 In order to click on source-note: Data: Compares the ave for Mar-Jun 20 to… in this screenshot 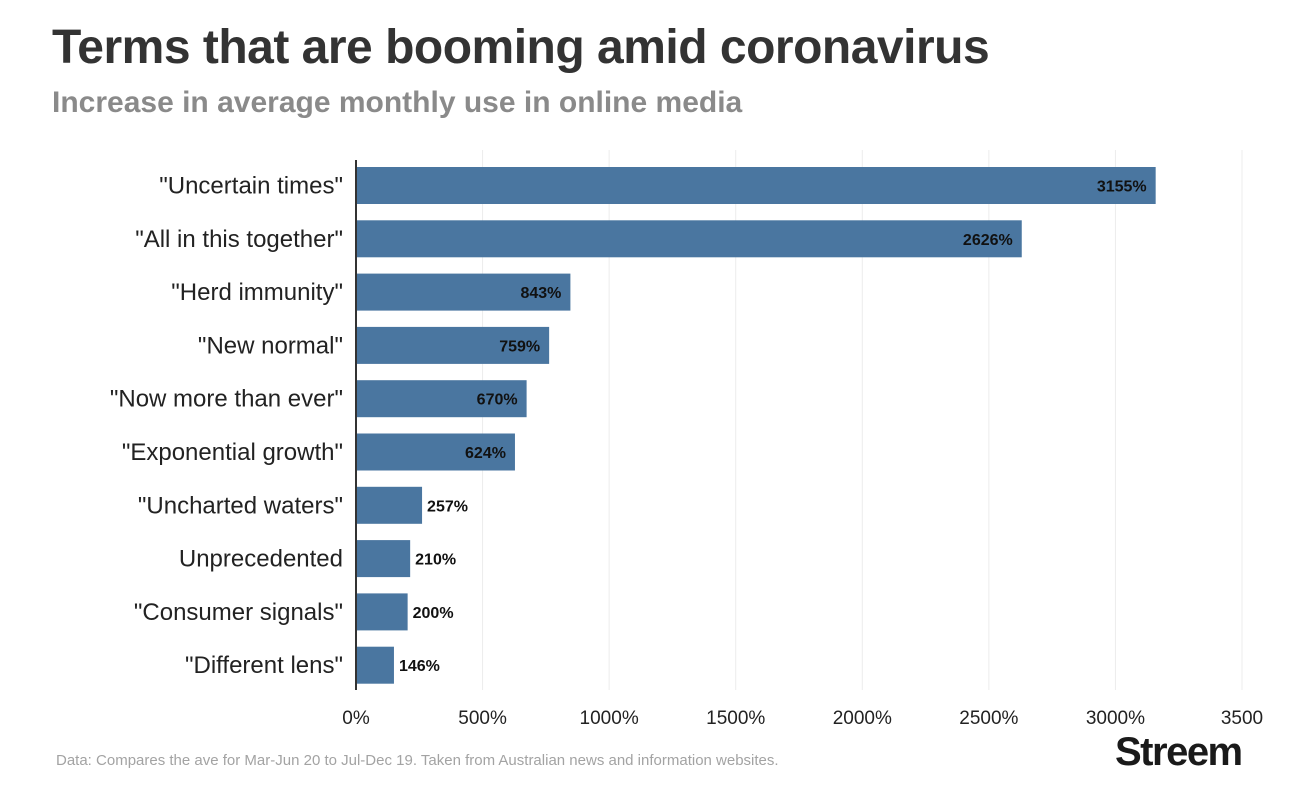, I will do `click(417, 760)`.